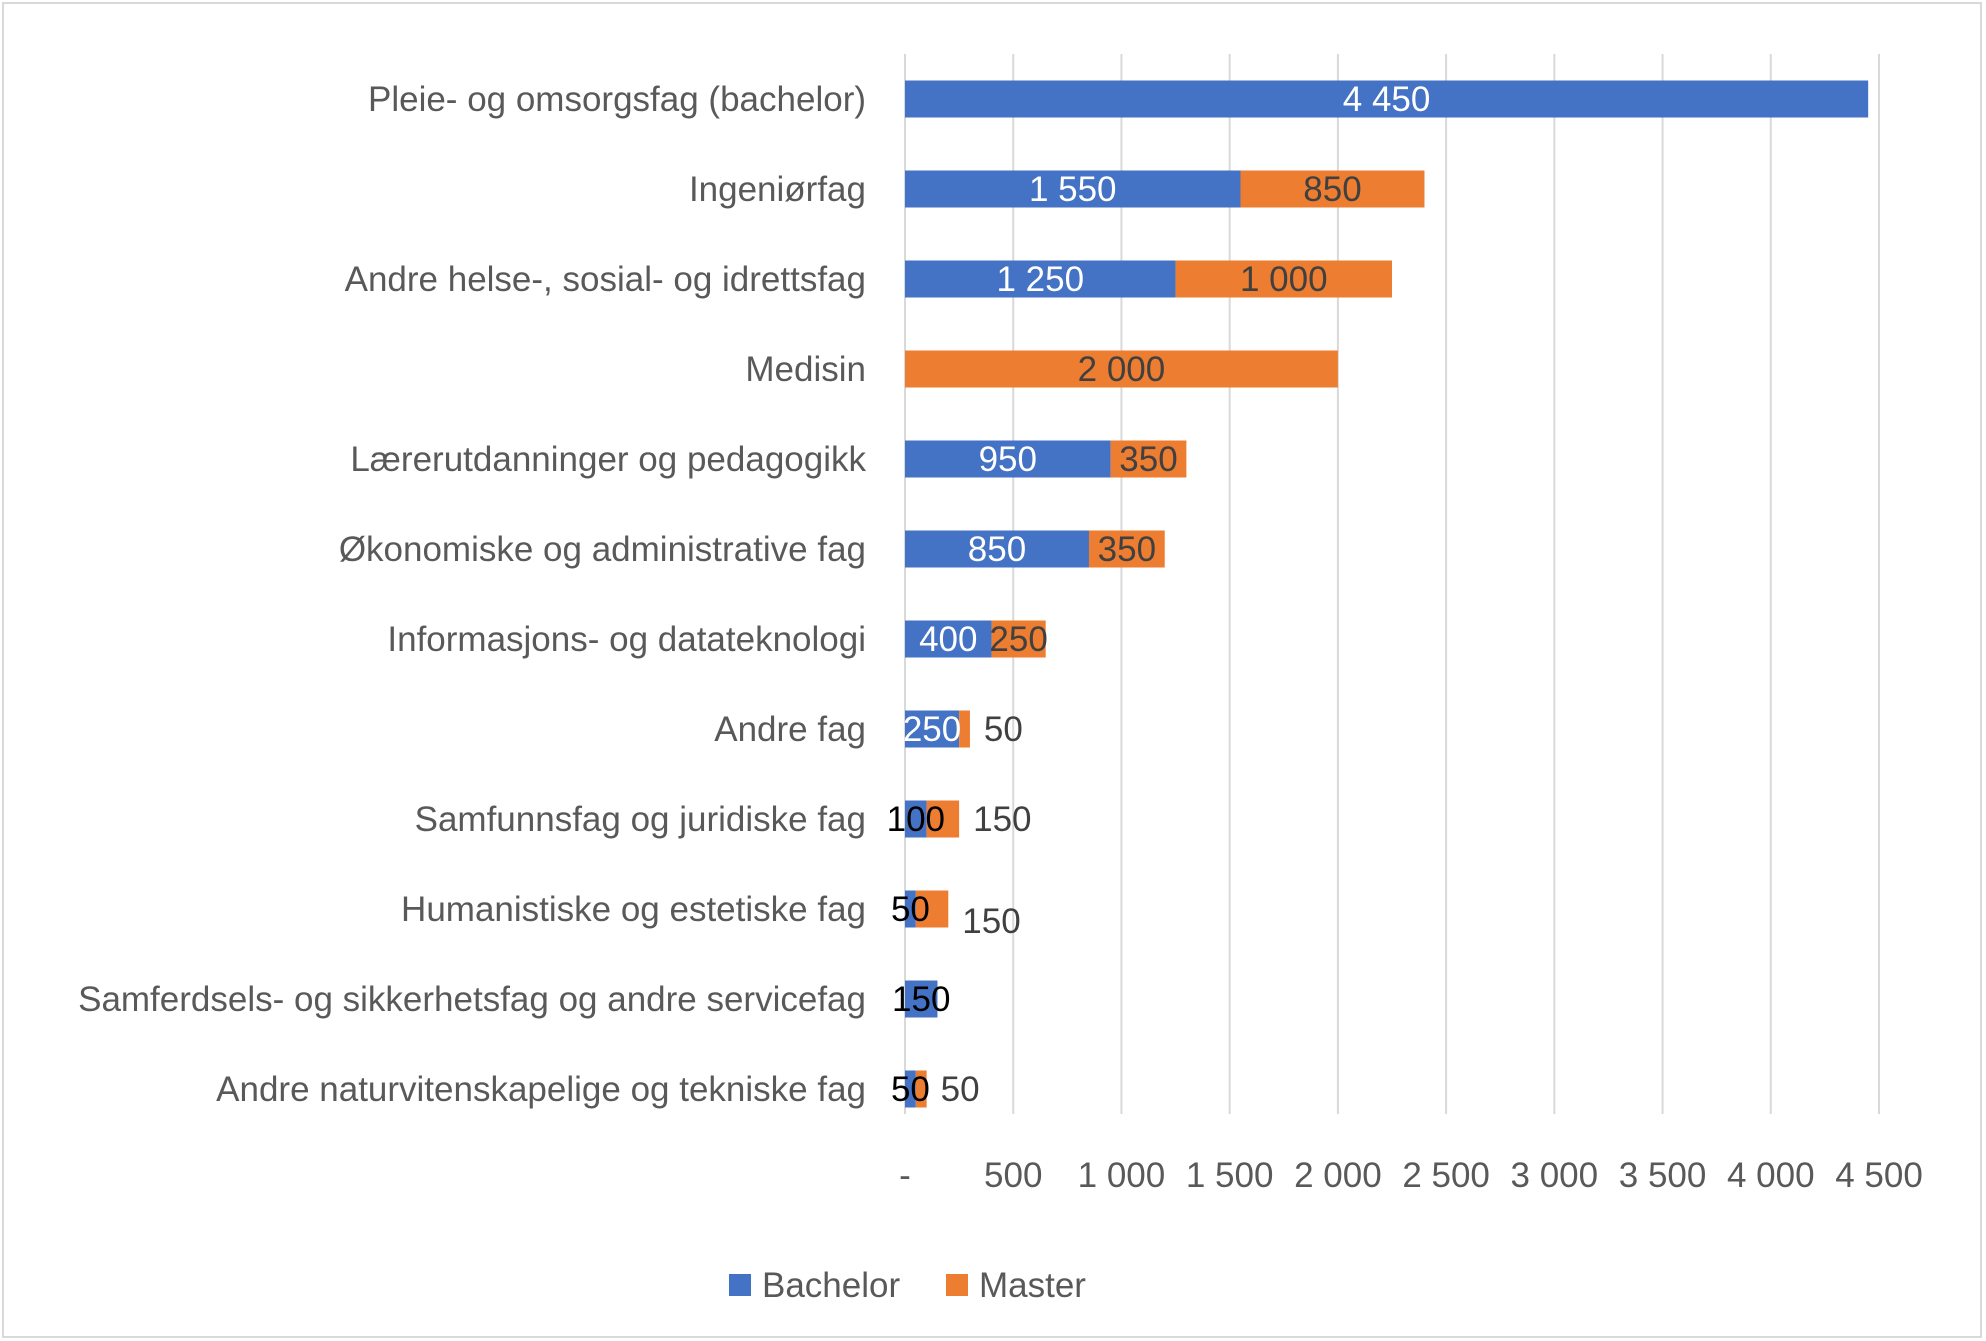 This screenshot has height=1341, width=1986. I want to click on legend-swatch-master, so click(957, 1285).